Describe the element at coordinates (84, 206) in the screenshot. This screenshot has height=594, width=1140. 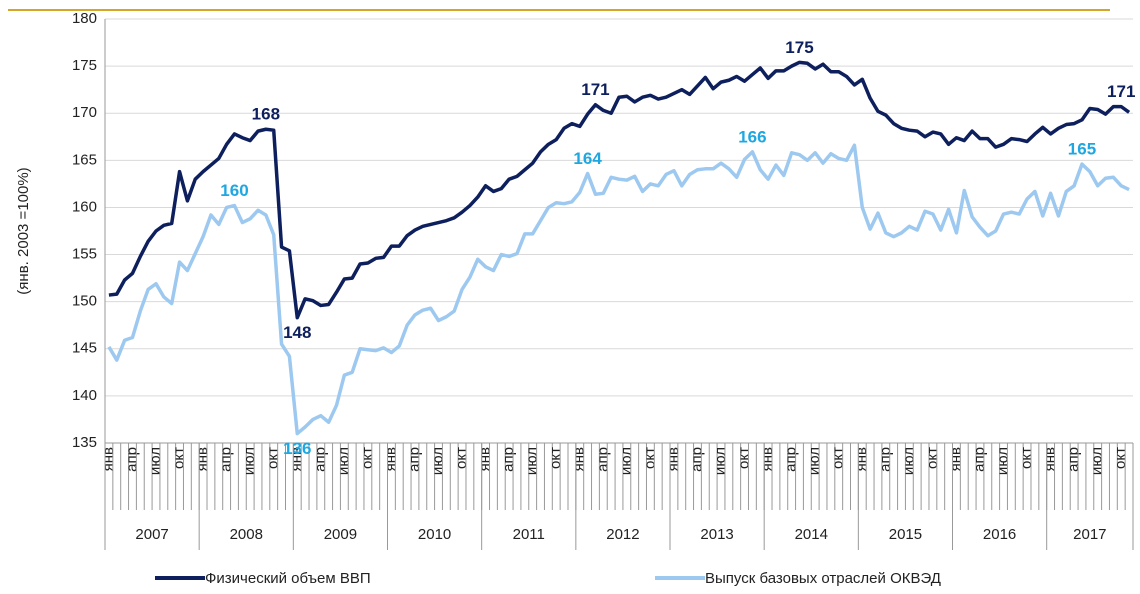
I see `y-tick-label: 160` at that location.